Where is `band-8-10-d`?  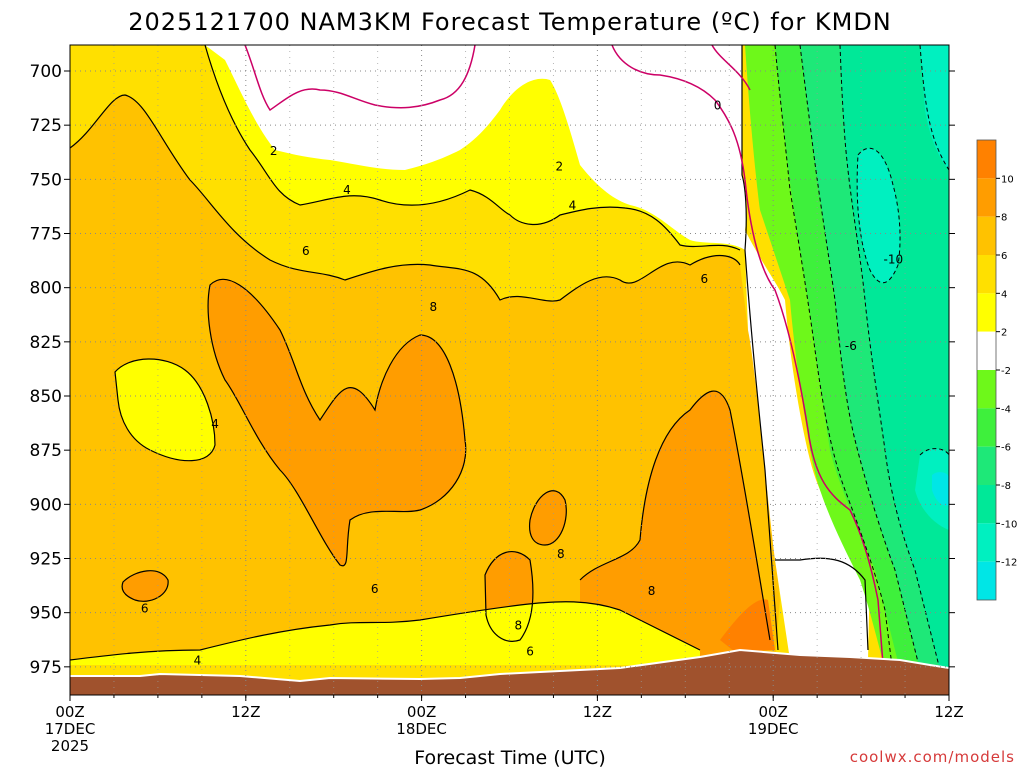 band-8-10-d is located at coordinates (548, 517).